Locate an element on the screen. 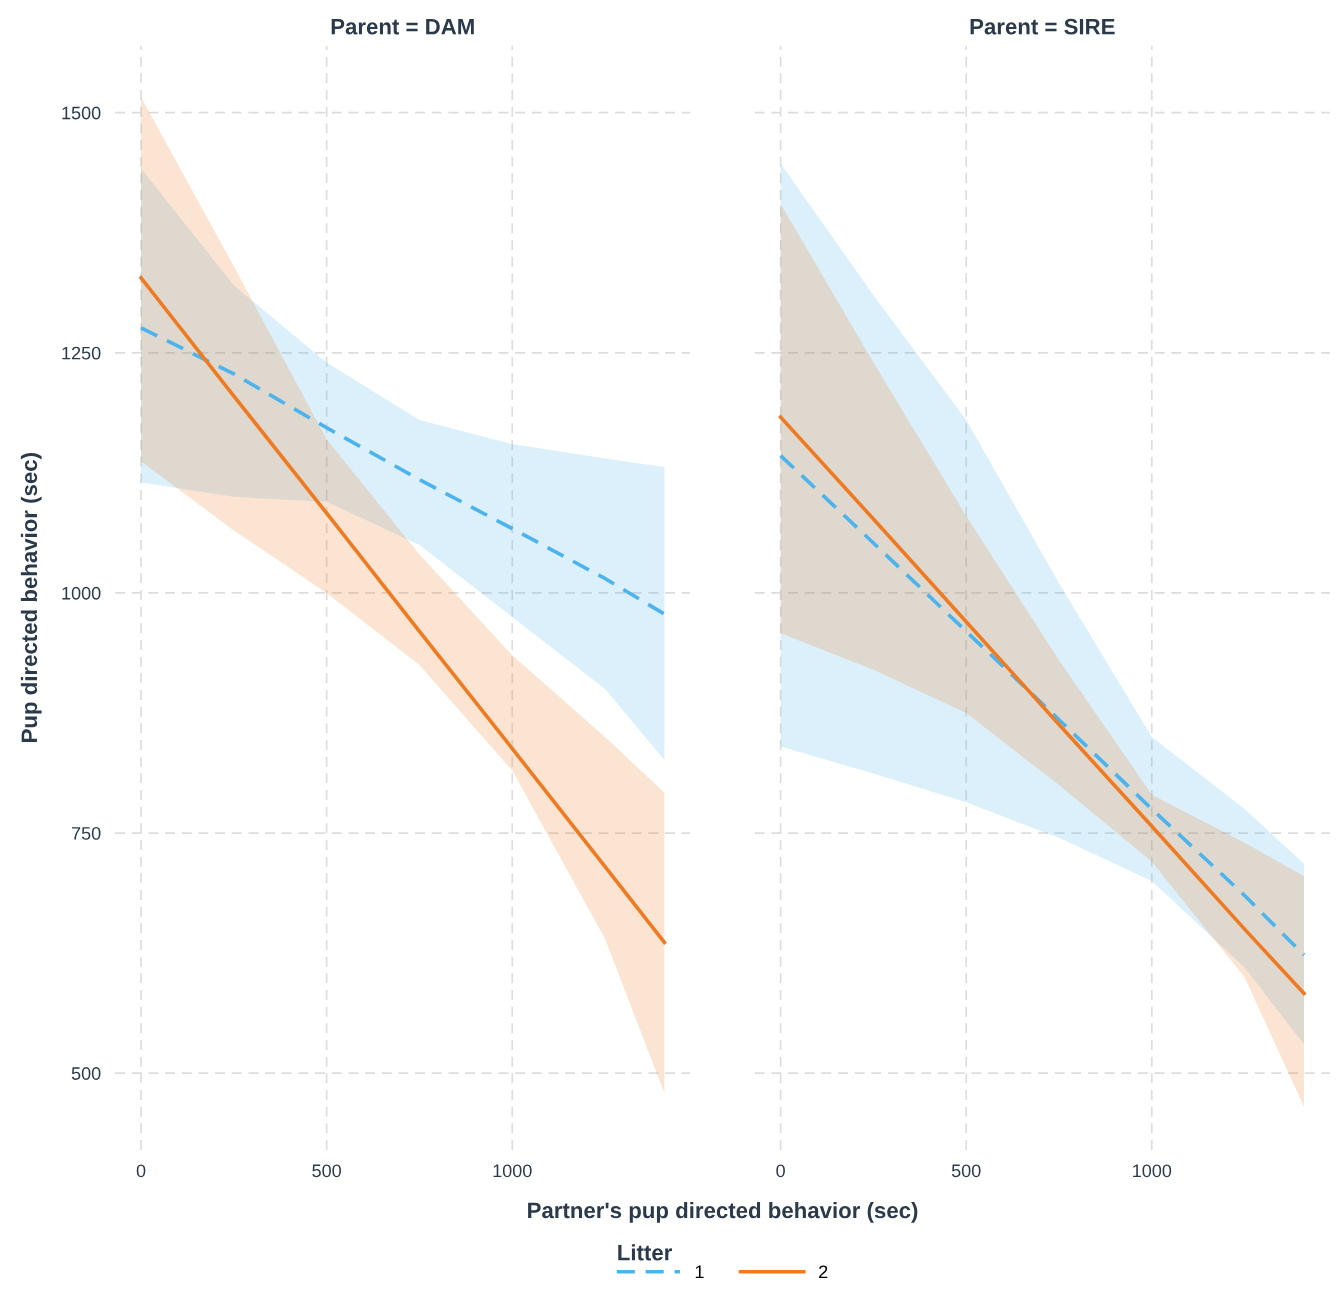 The height and width of the screenshot is (1298, 1338). chart-title: Parent = DAM is located at coordinates (402, 27).